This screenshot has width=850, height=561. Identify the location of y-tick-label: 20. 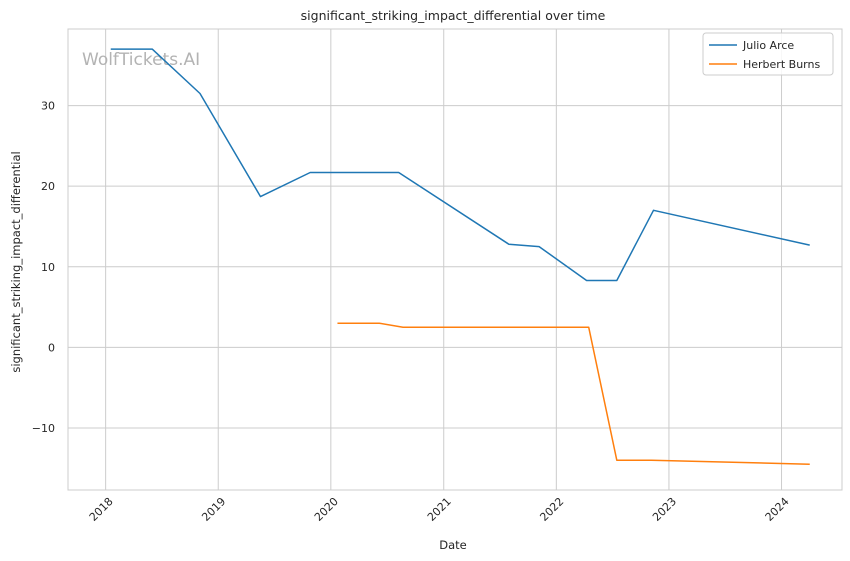
(48, 186).